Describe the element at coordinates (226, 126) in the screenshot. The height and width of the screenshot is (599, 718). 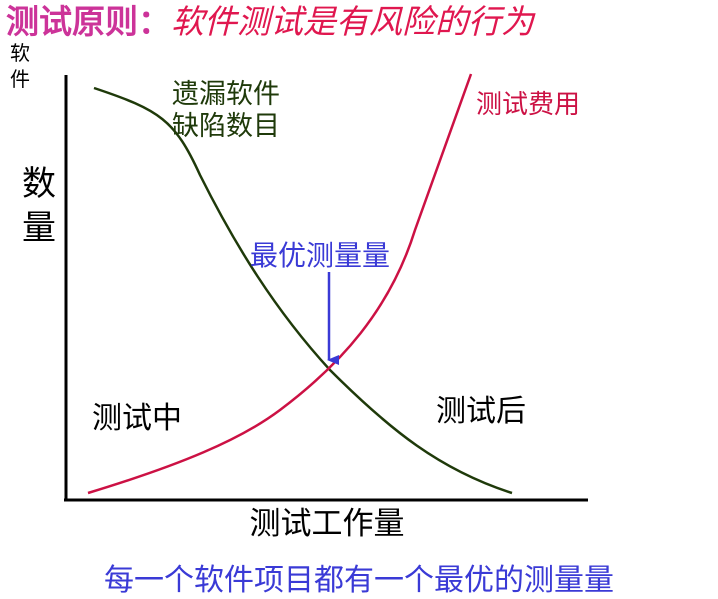
I see `defects-label-line2: 缺陷数目` at that location.